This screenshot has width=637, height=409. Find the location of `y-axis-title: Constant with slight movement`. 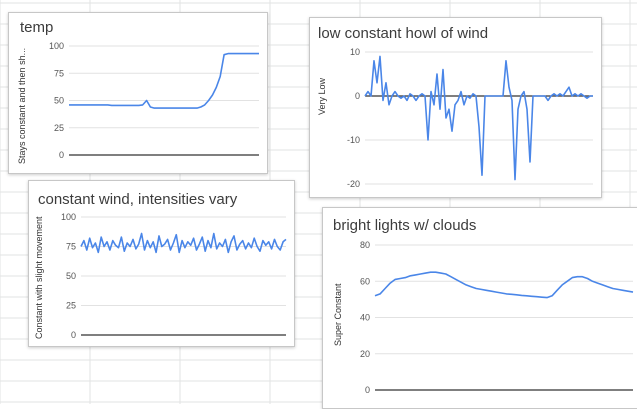

y-axis-title: Constant with slight movement is located at coordinates (39, 277).